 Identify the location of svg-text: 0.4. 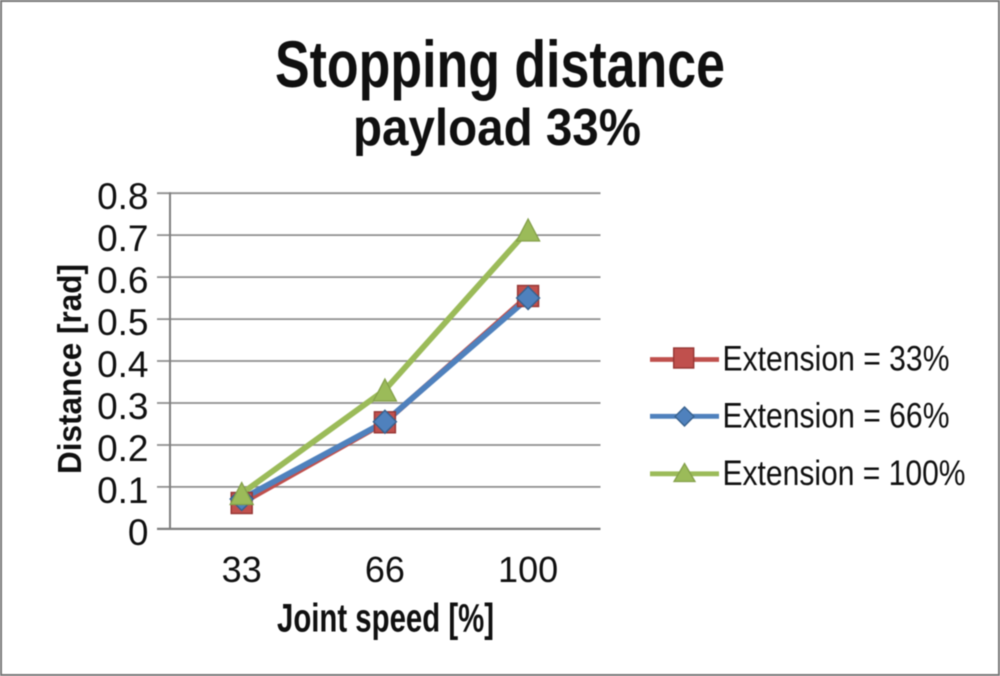
(122, 364).